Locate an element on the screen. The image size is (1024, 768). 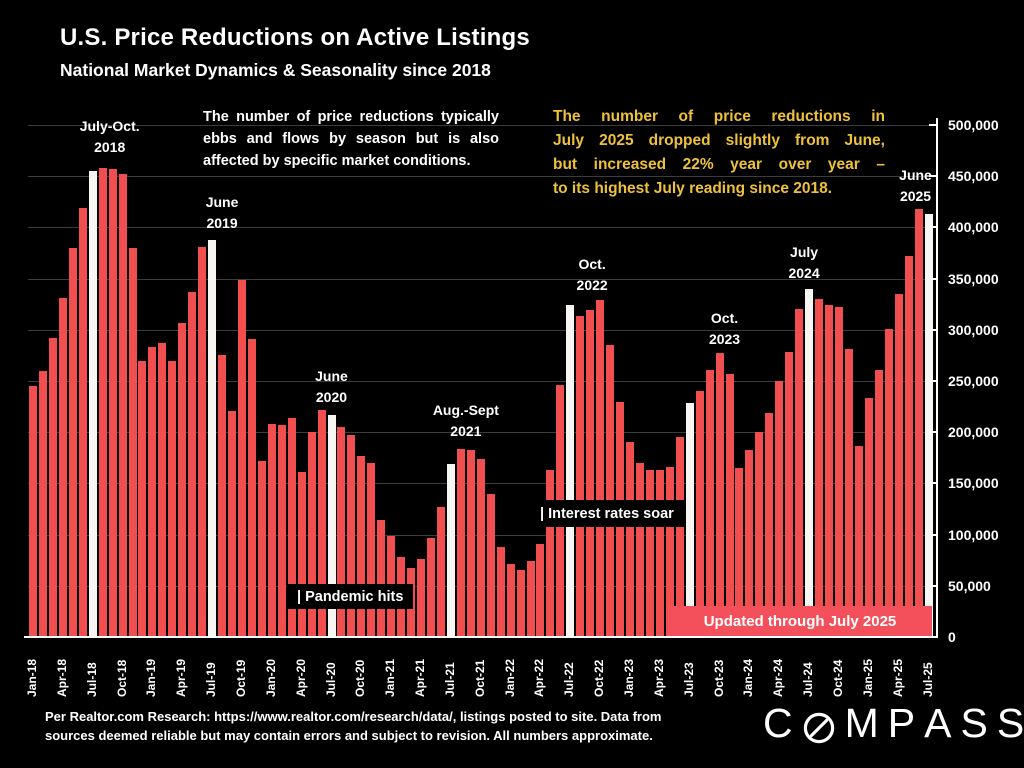
annotation-line: Oct. is located at coordinates (724, 318).